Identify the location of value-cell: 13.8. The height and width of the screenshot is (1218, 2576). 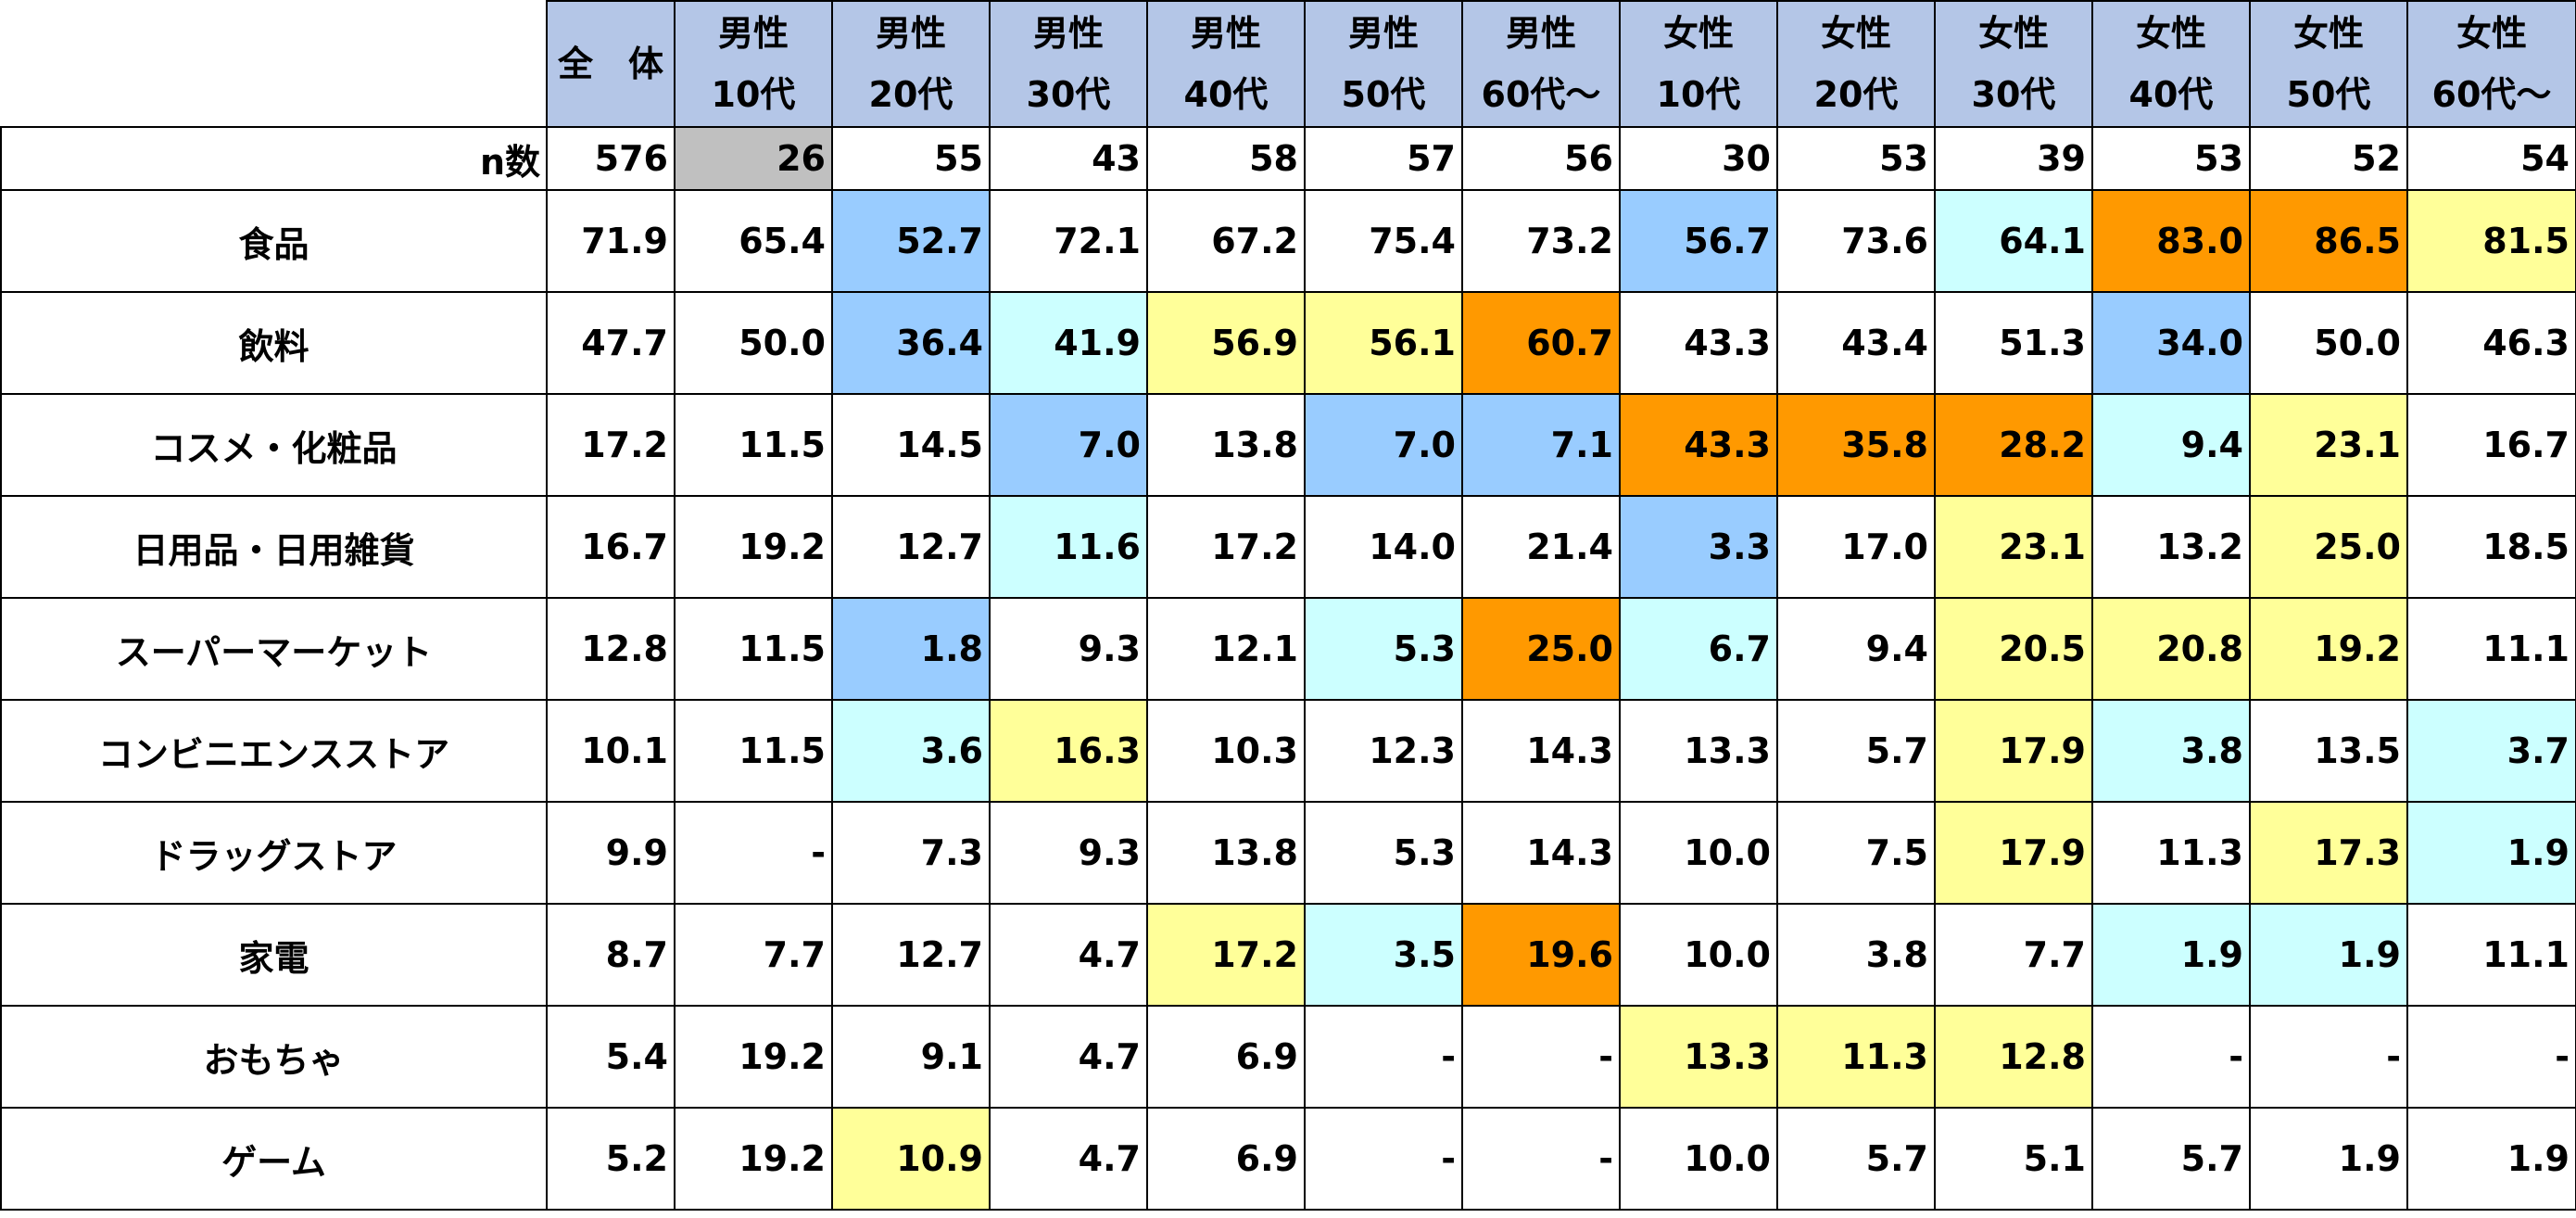
(1226, 445).